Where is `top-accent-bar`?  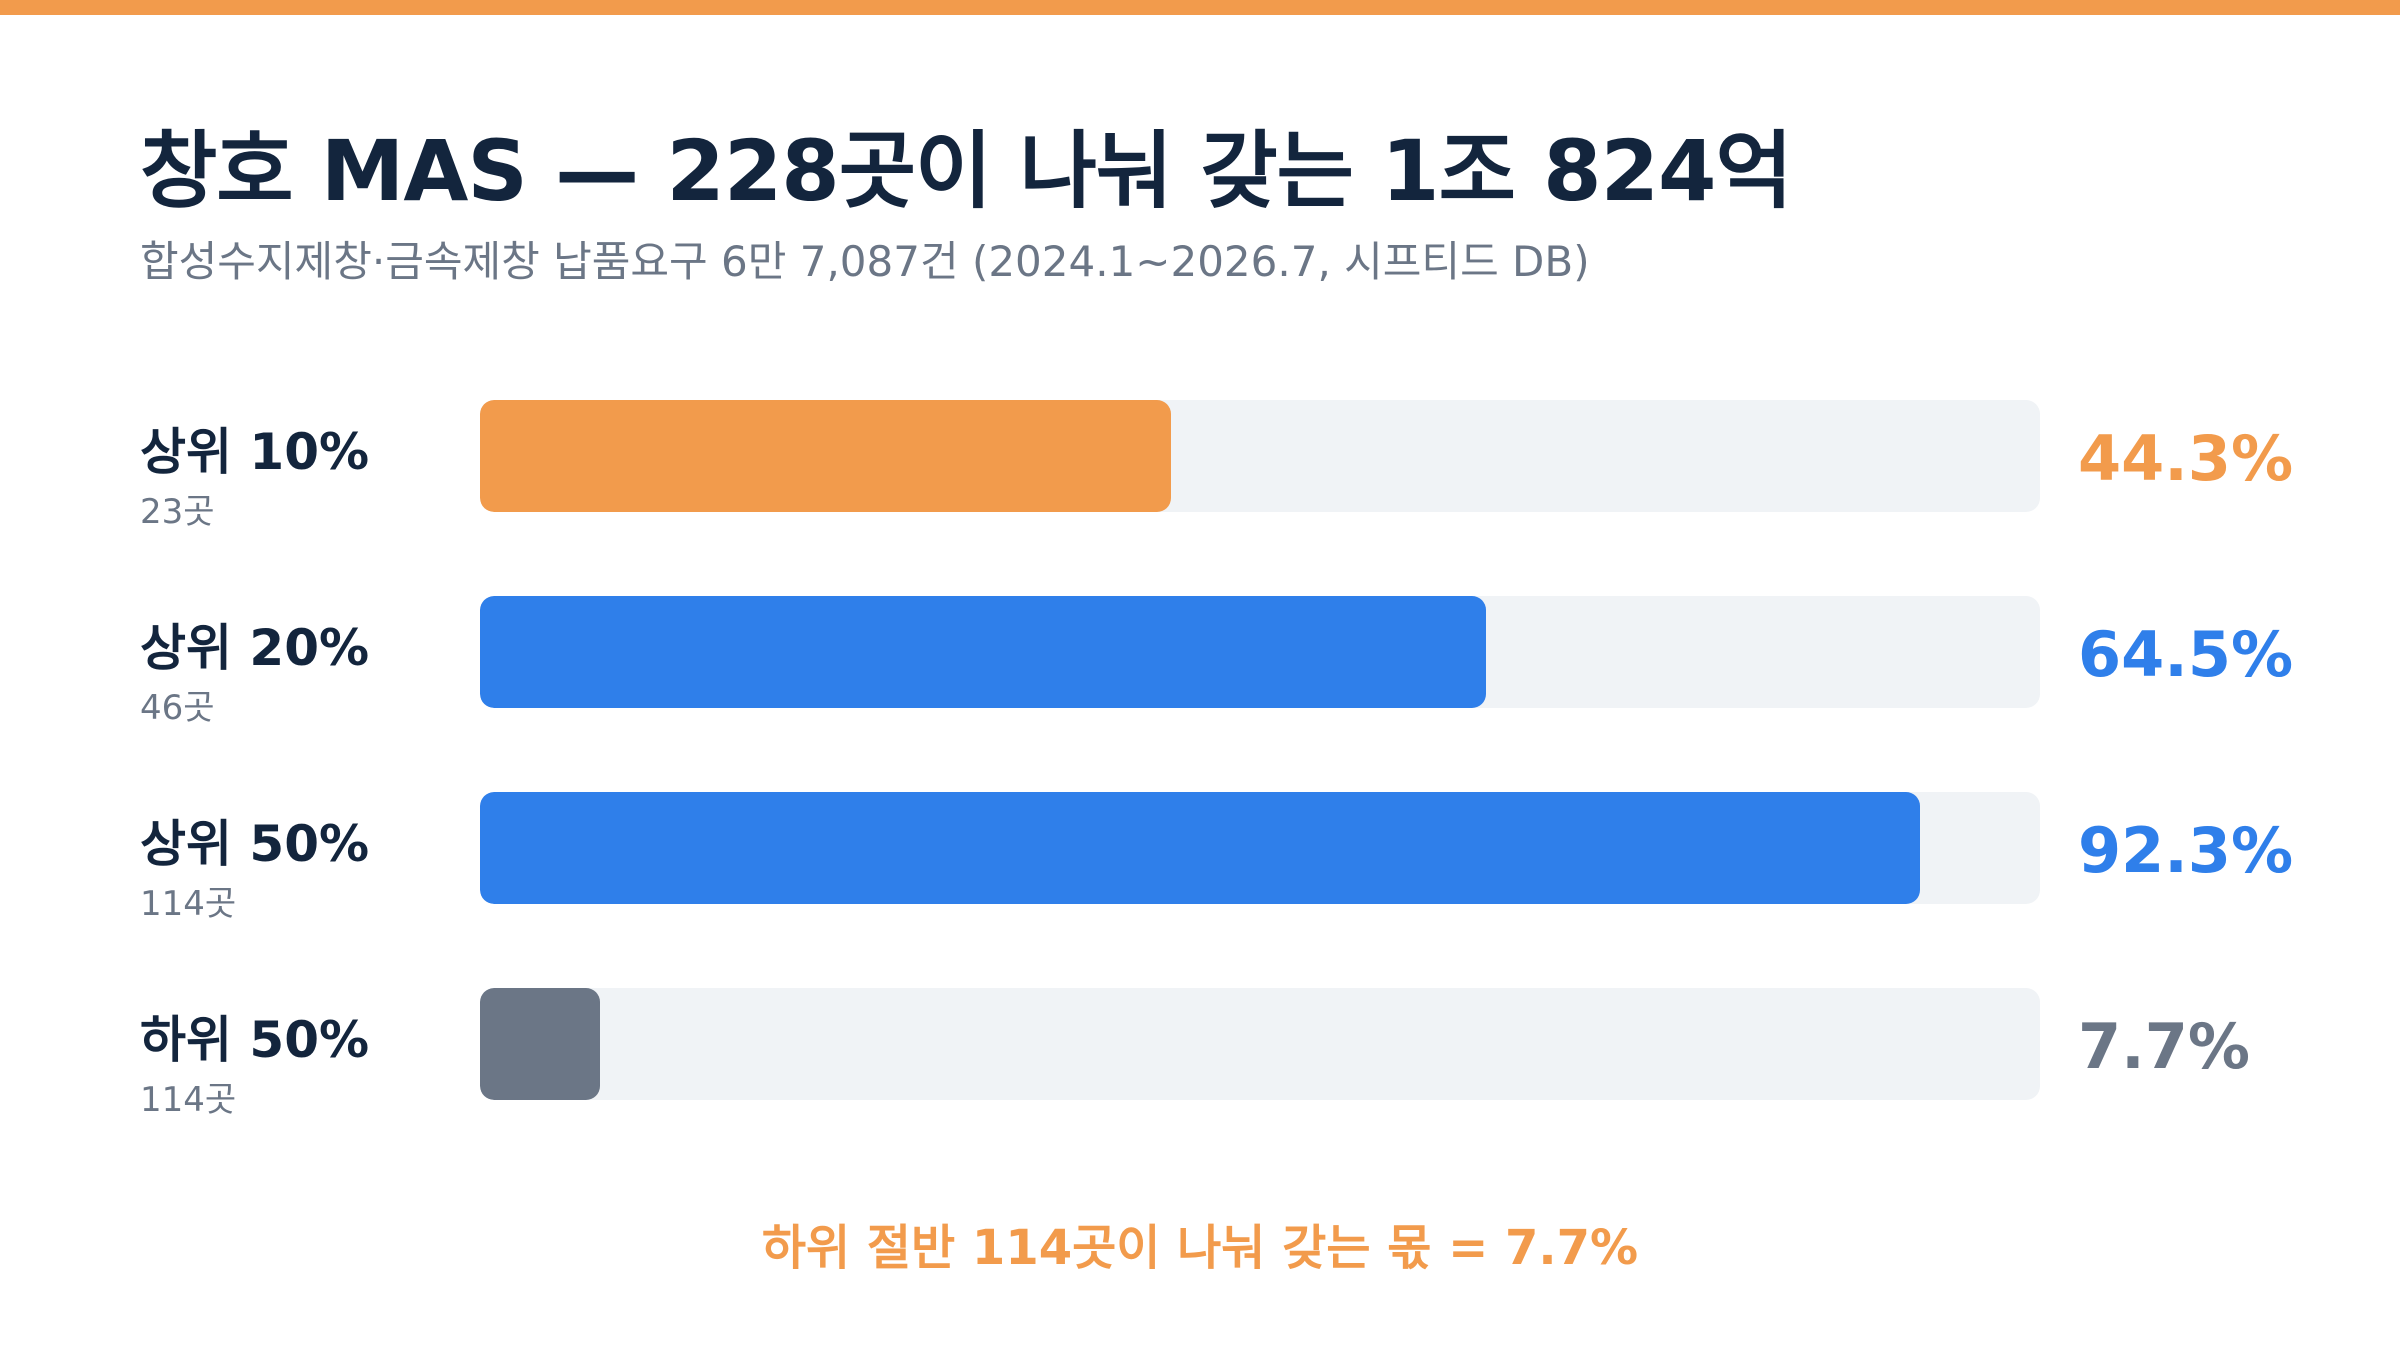 top-accent-bar is located at coordinates (1200, 7).